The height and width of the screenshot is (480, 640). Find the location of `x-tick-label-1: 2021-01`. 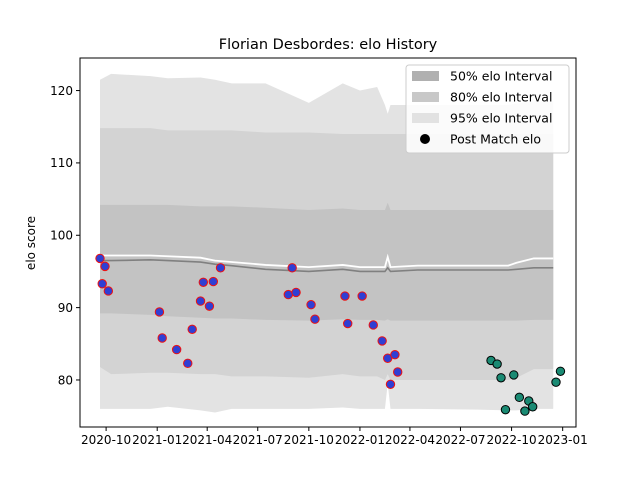

x-tick-label-1: 2021-01 is located at coordinates (157, 440).